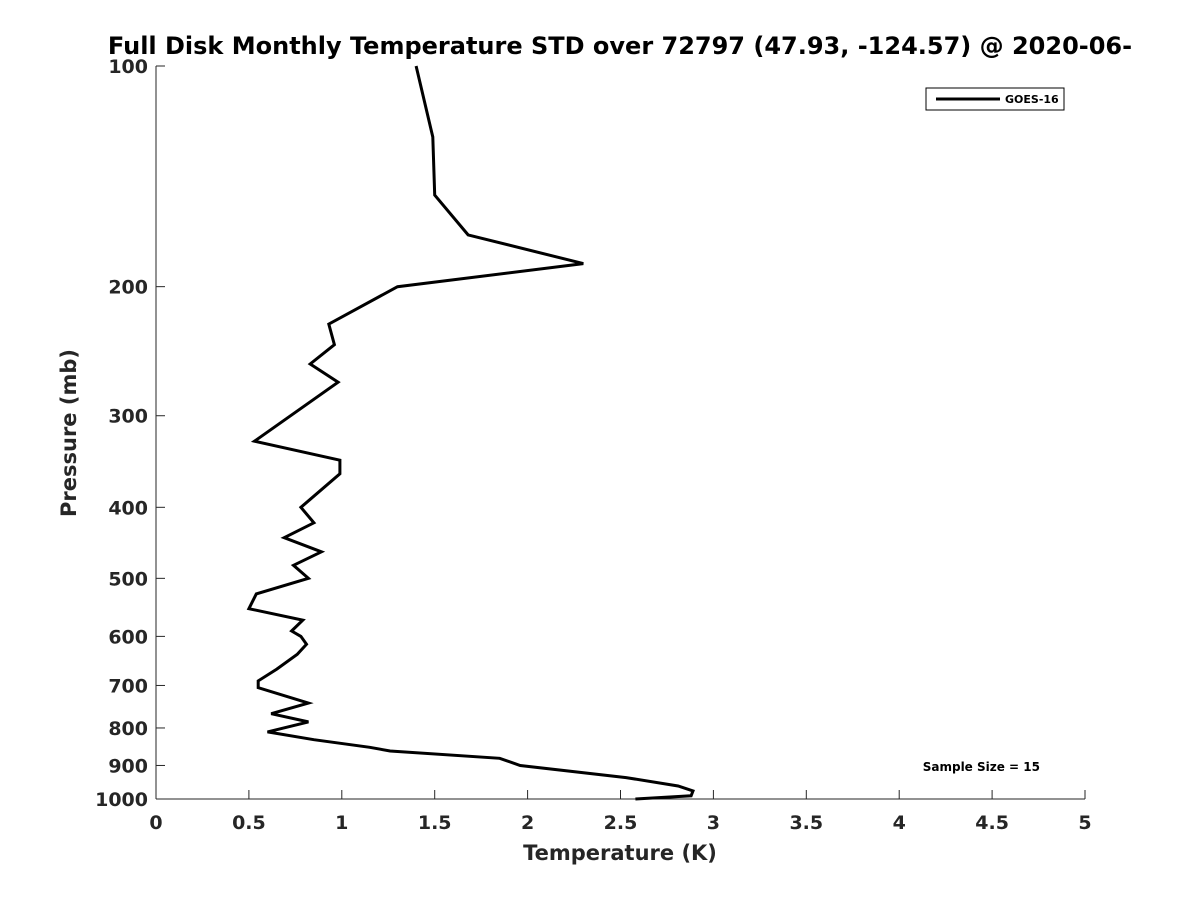 Image resolution: width=1200 pixels, height=900 pixels. Describe the element at coordinates (249, 823) in the screenshot. I see `x-tick-label: 0.5` at that location.